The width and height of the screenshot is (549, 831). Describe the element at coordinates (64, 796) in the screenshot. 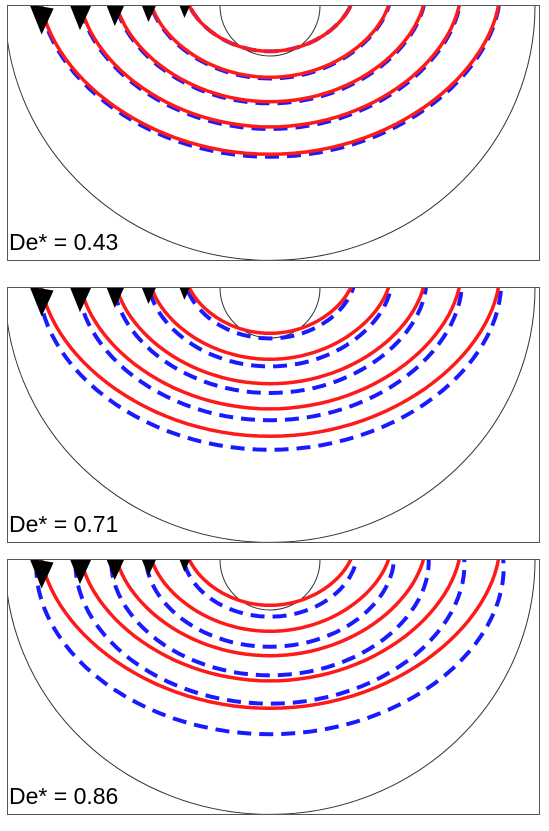

I see `deborah-label-3: De* = 0.86` at that location.